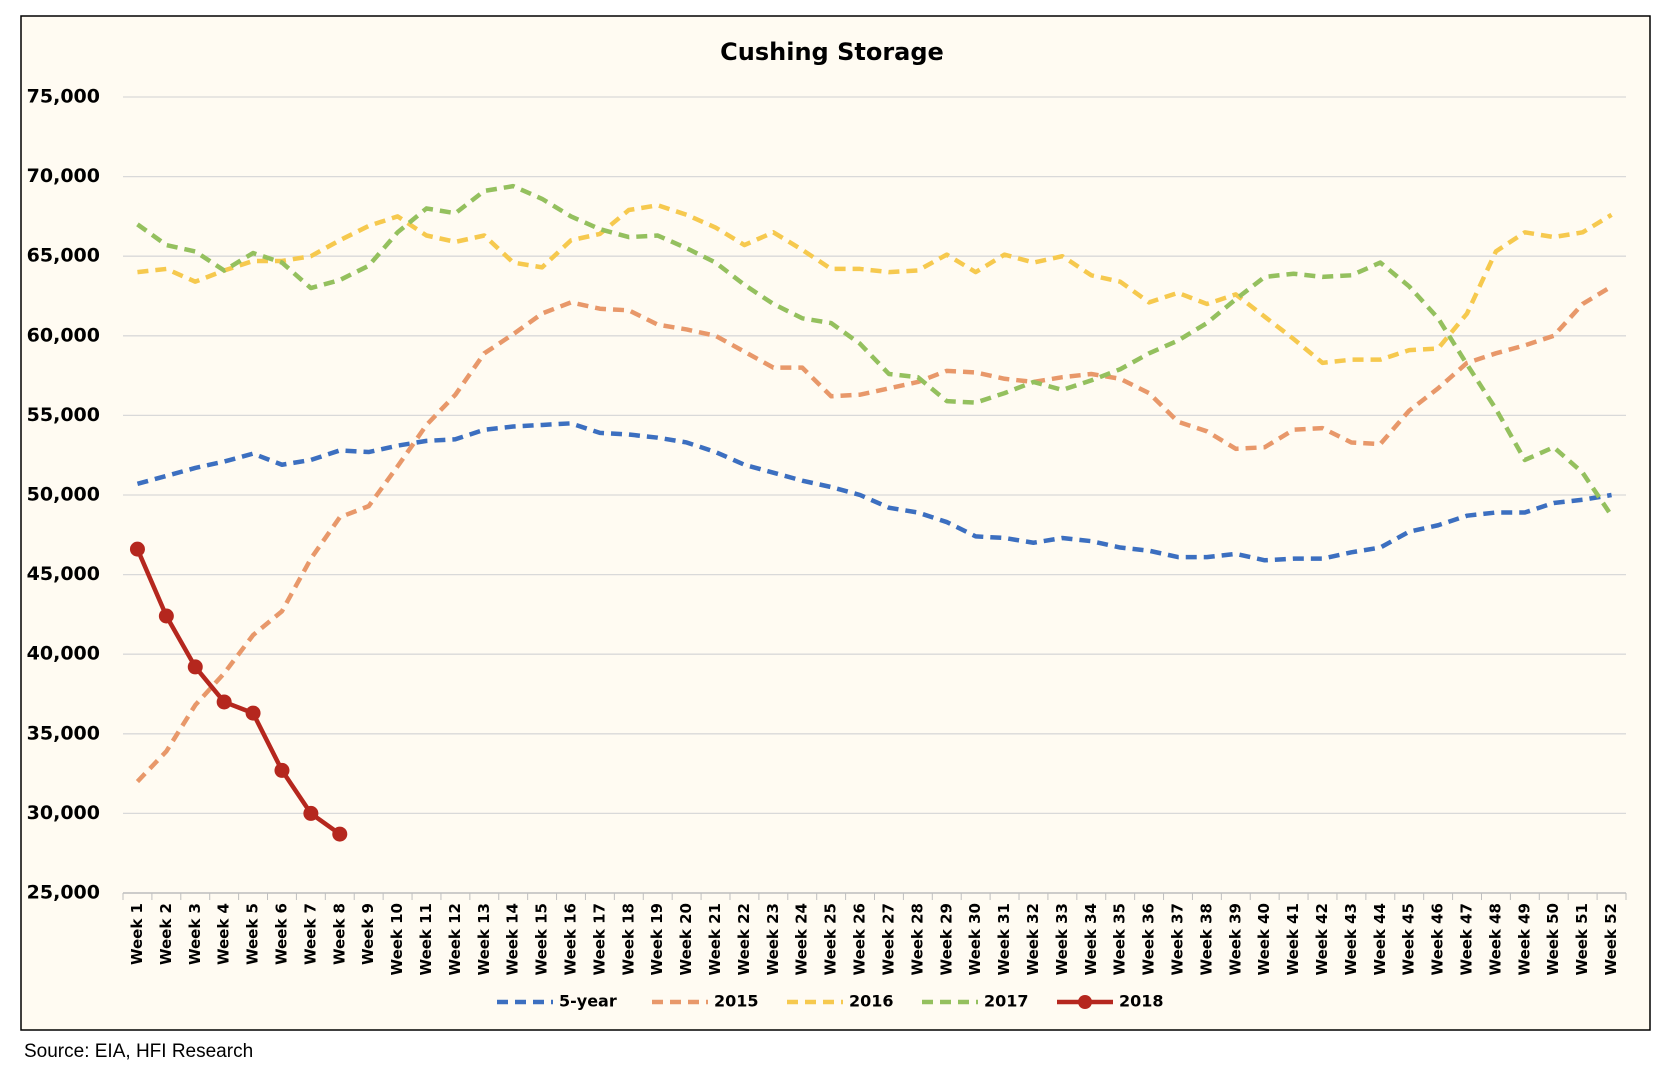 The width and height of the screenshot is (1664, 1072). I want to click on x-tick-label: Week 13, so click(484, 939).